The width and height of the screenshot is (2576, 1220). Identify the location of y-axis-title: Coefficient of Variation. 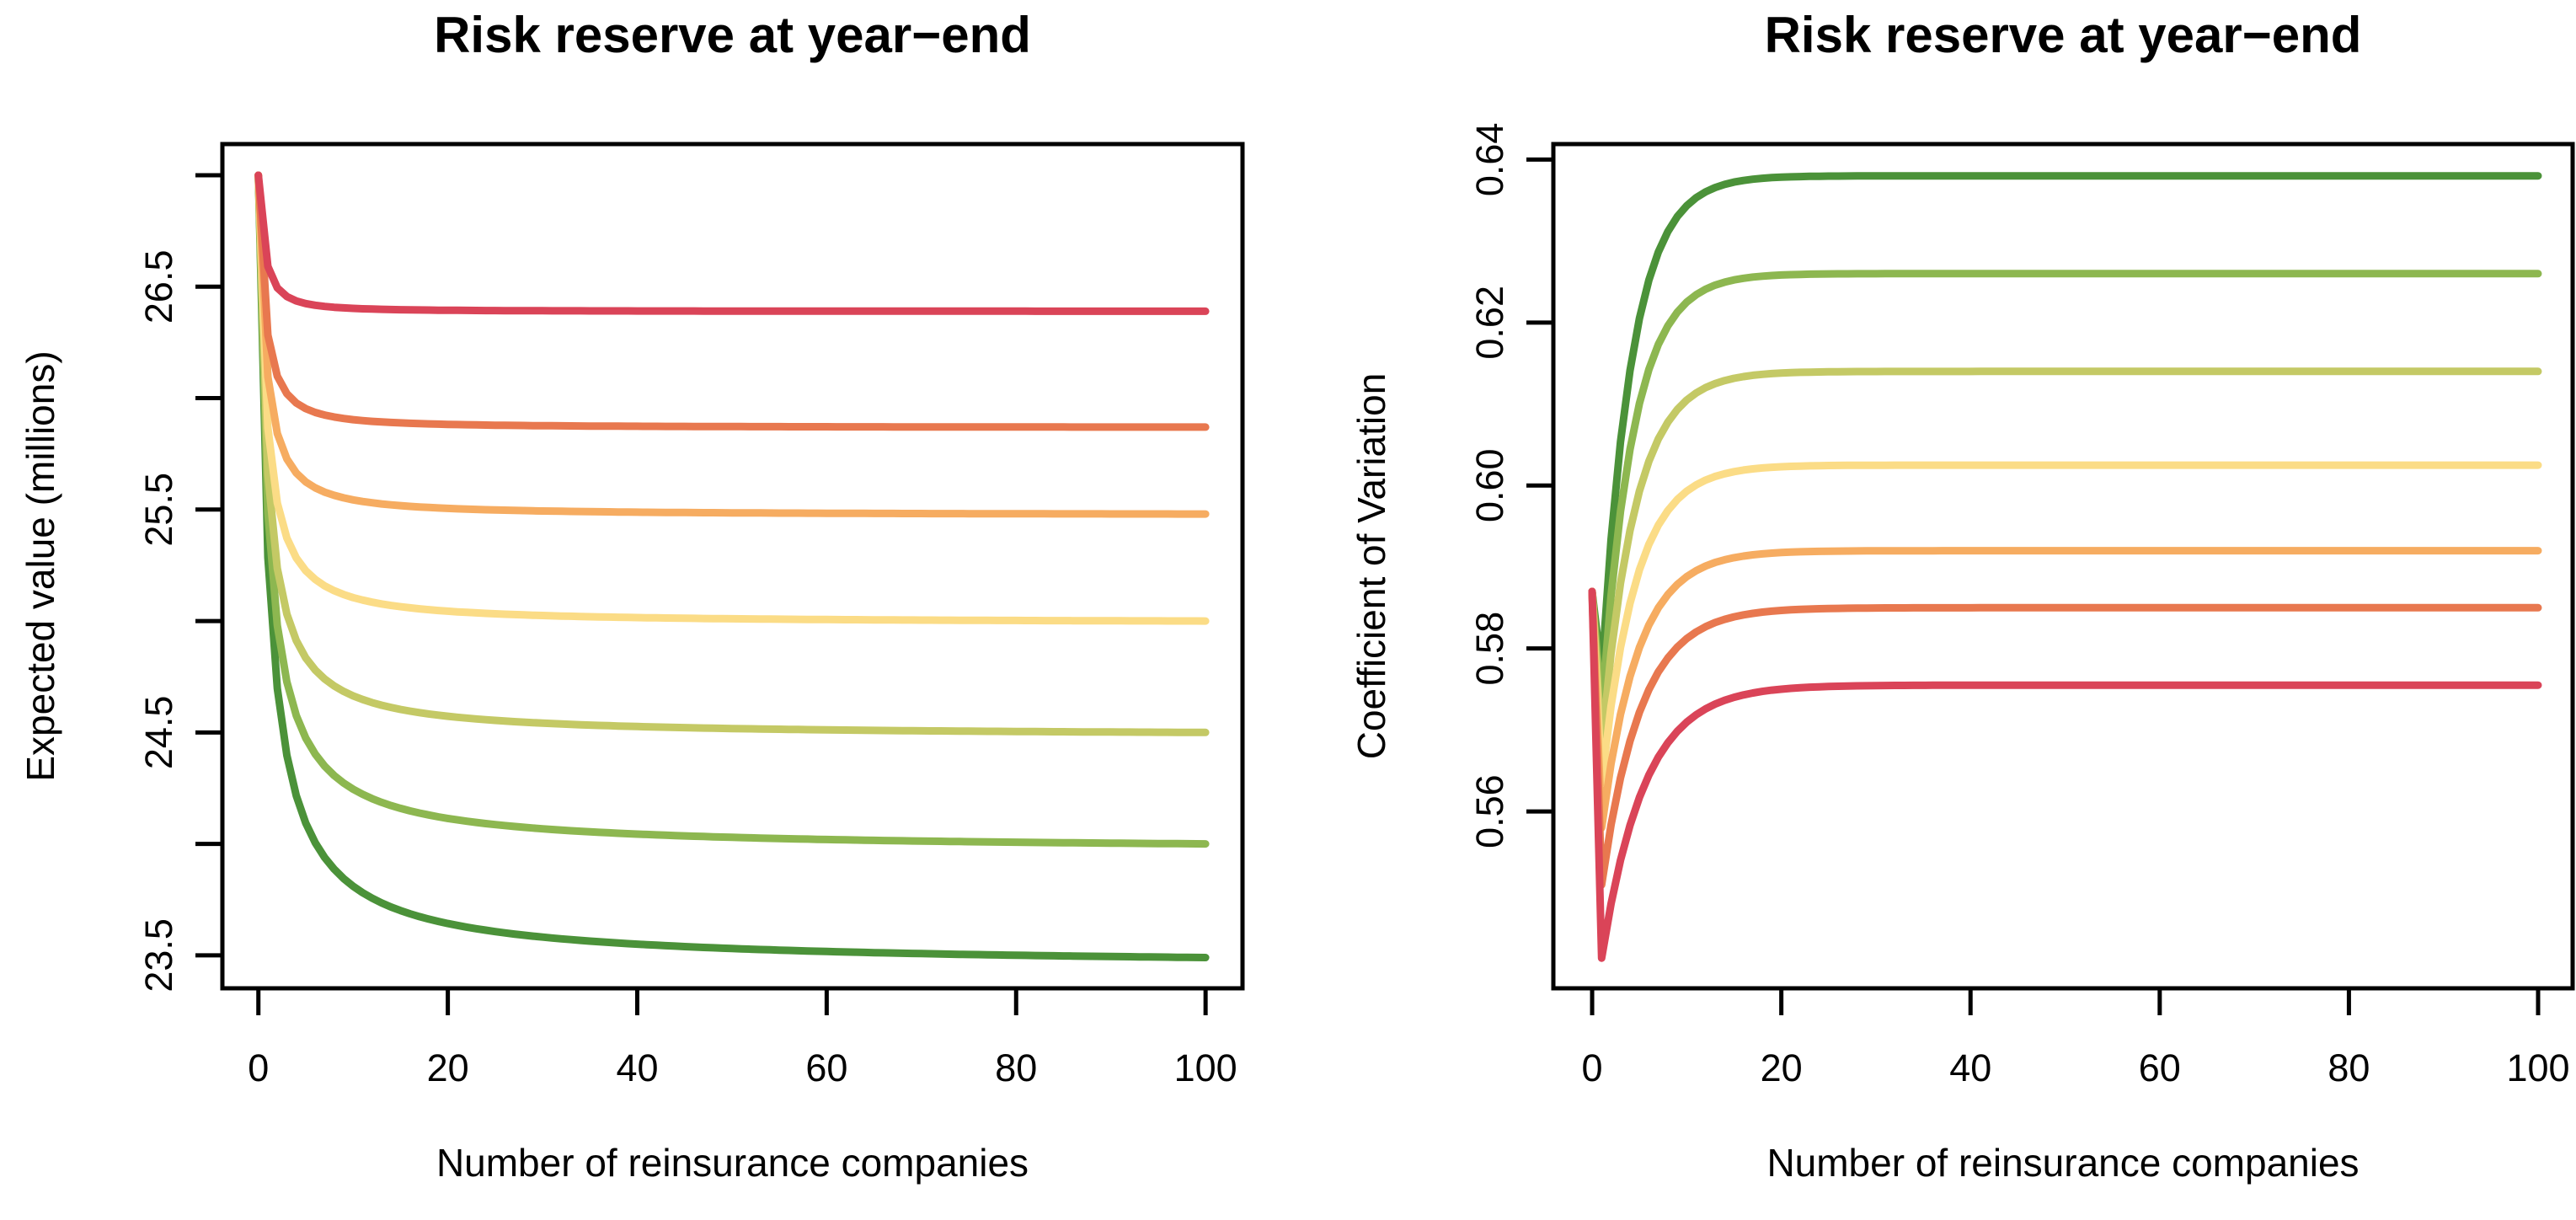
(1371, 566).